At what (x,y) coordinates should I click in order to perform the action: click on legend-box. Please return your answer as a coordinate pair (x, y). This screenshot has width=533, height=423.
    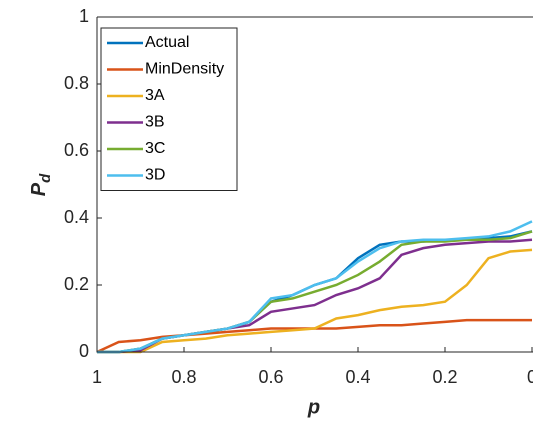
    Looking at the image, I should click on (169, 109).